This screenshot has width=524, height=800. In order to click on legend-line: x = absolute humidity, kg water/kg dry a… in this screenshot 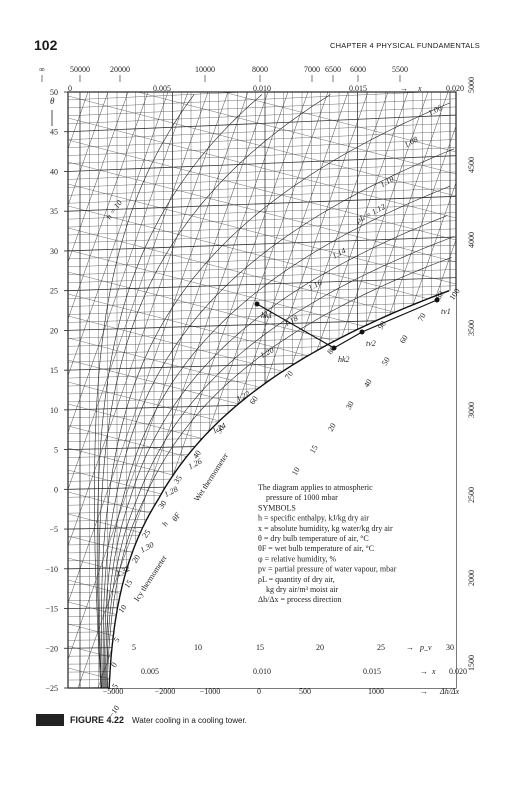, I will do `click(325, 528)`.